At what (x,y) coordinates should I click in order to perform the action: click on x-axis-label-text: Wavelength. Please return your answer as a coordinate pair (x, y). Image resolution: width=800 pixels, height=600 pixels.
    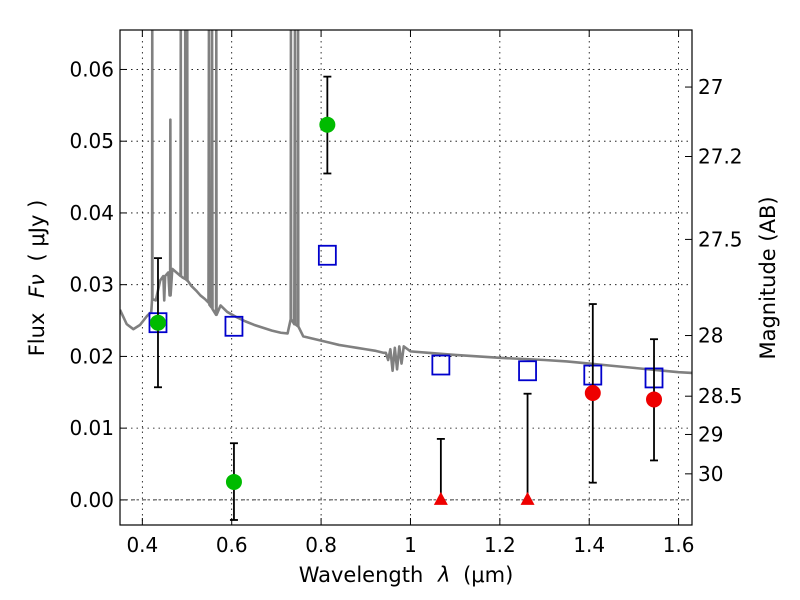
    Looking at the image, I should click on (361, 575).